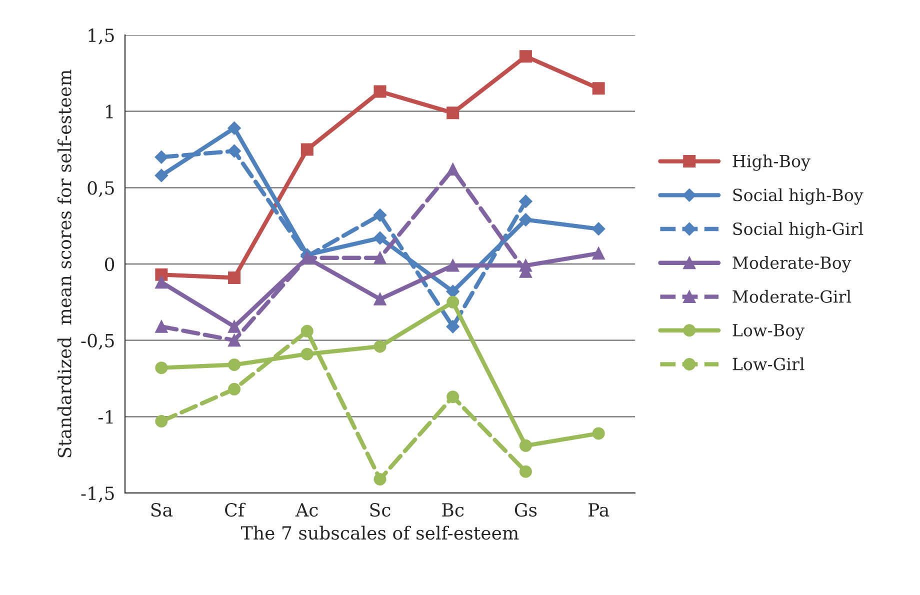 The height and width of the screenshot is (595, 920). I want to click on legend-label: Low-Boy, so click(768, 332).